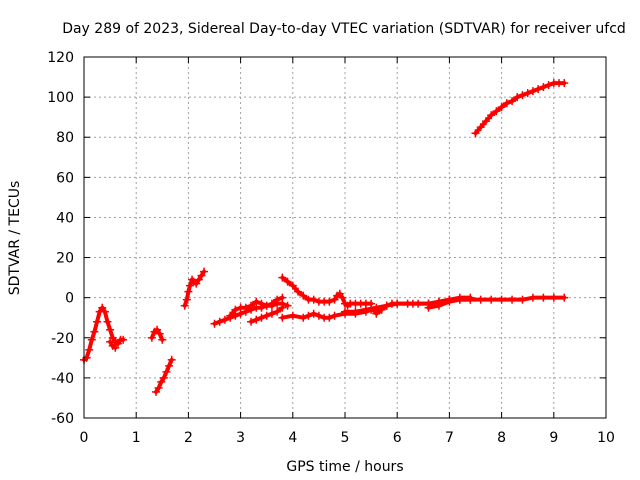 This screenshot has height=480, width=640. Describe the element at coordinates (65, 259) in the screenshot. I see `y-tick-label: 20` at that location.